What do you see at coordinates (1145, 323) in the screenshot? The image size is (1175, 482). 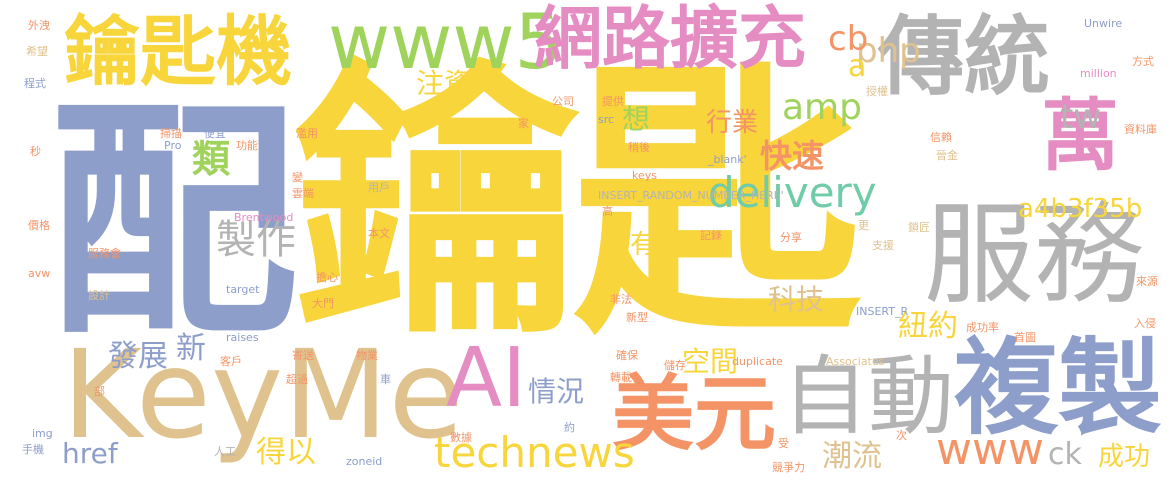 I see `word-rushin: 入侵` at bounding box center [1145, 323].